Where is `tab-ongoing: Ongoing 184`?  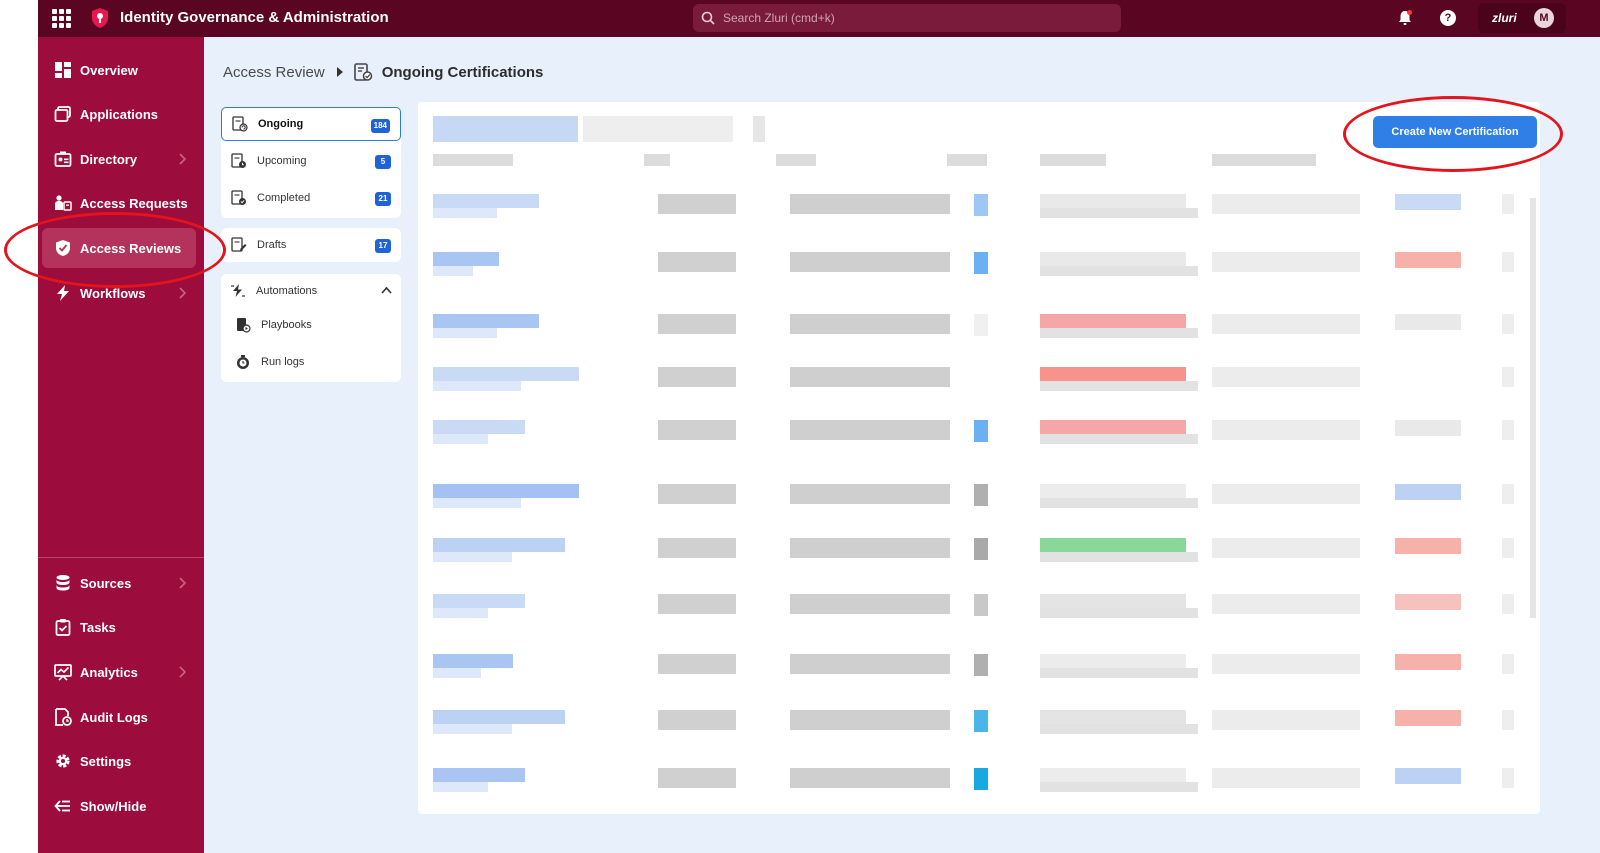 tab-ongoing: Ongoing 184 is located at coordinates (311, 124).